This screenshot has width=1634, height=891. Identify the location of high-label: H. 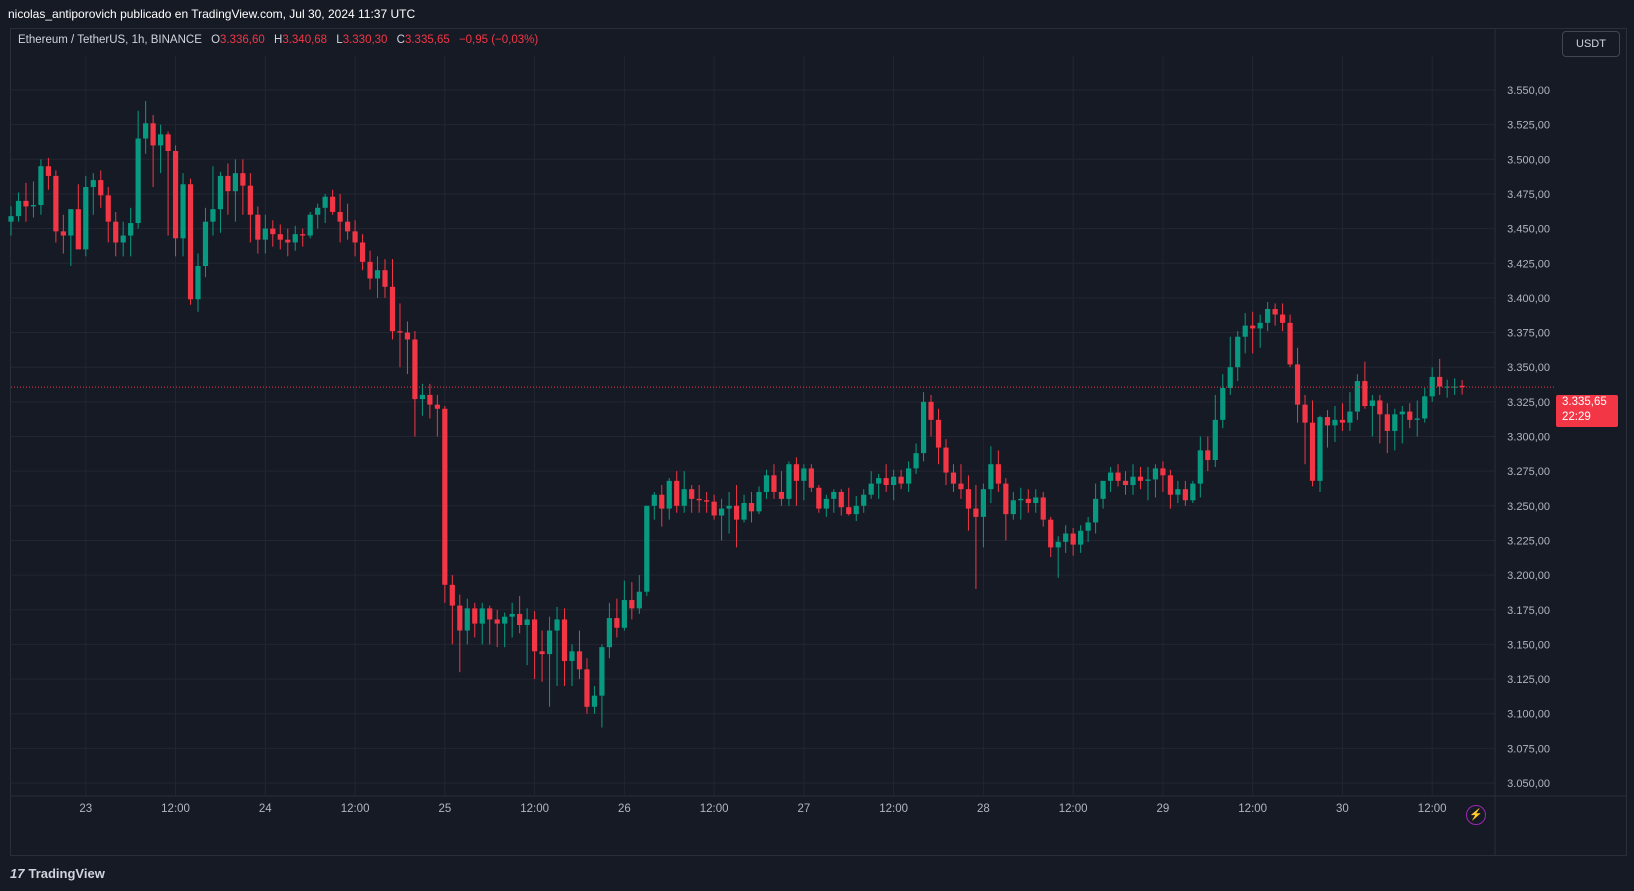
(278, 40).